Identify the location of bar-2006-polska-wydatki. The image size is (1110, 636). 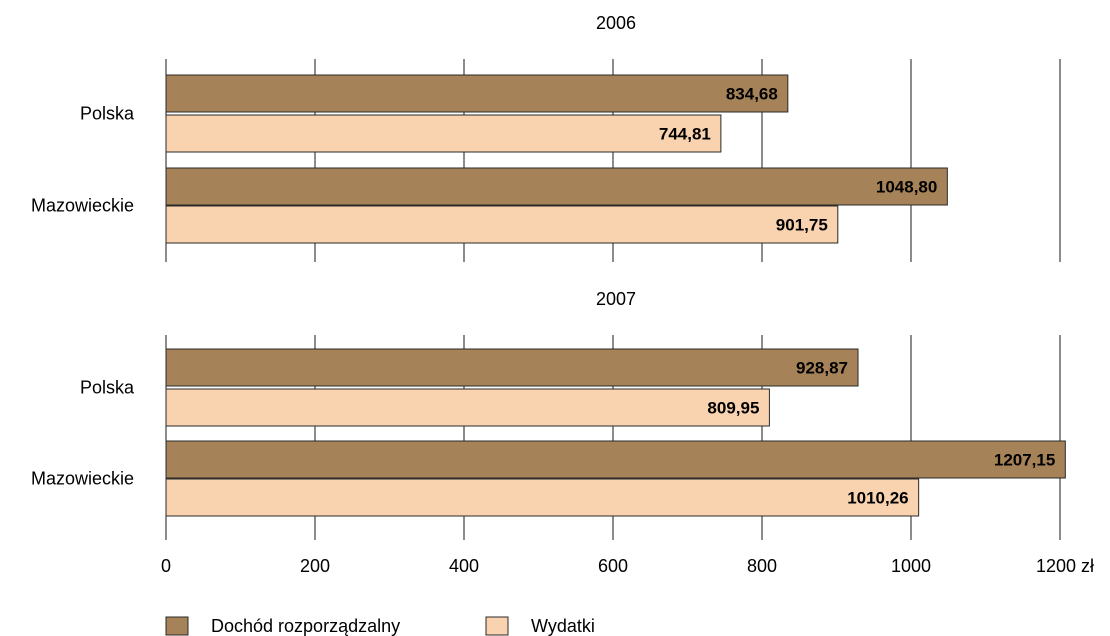
(443, 133).